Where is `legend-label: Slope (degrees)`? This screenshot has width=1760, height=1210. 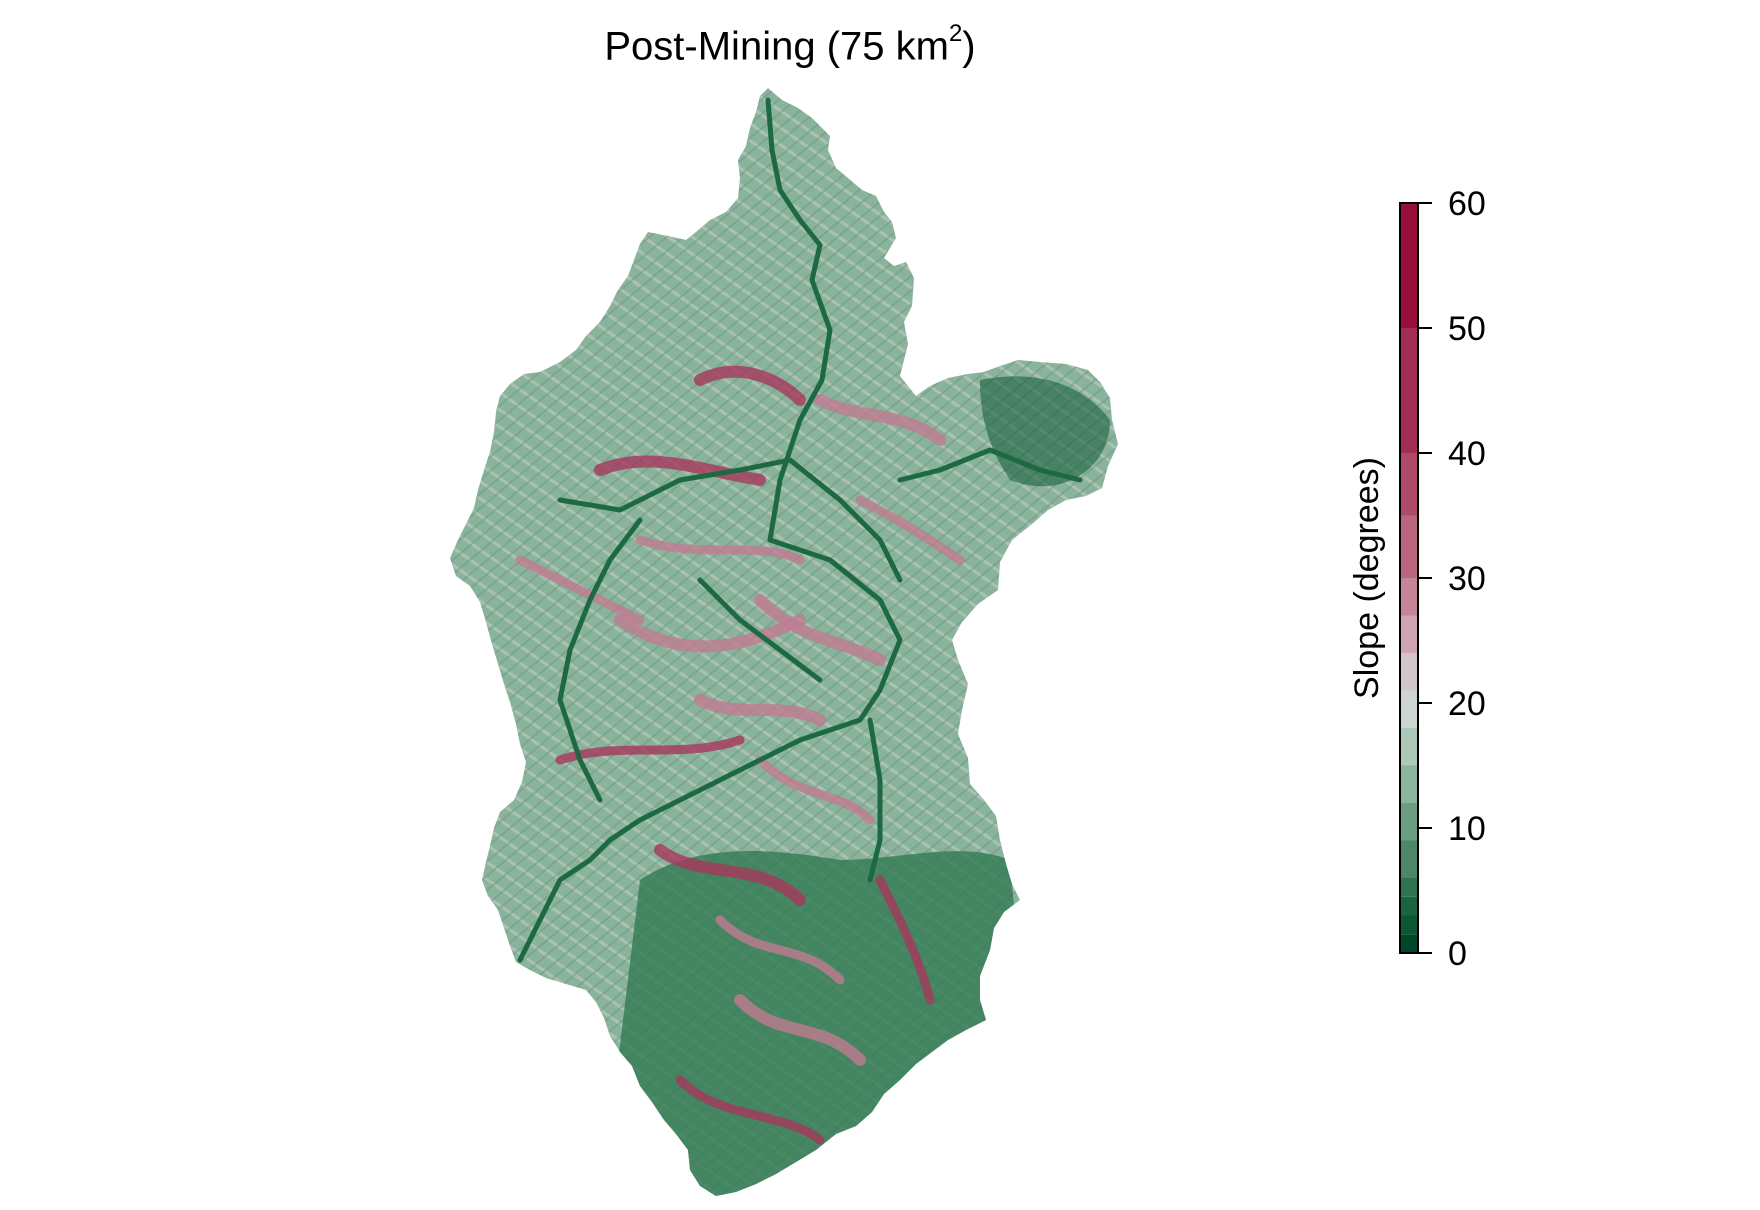
legend-label: Slope (degrees) is located at coordinates (1367, 578).